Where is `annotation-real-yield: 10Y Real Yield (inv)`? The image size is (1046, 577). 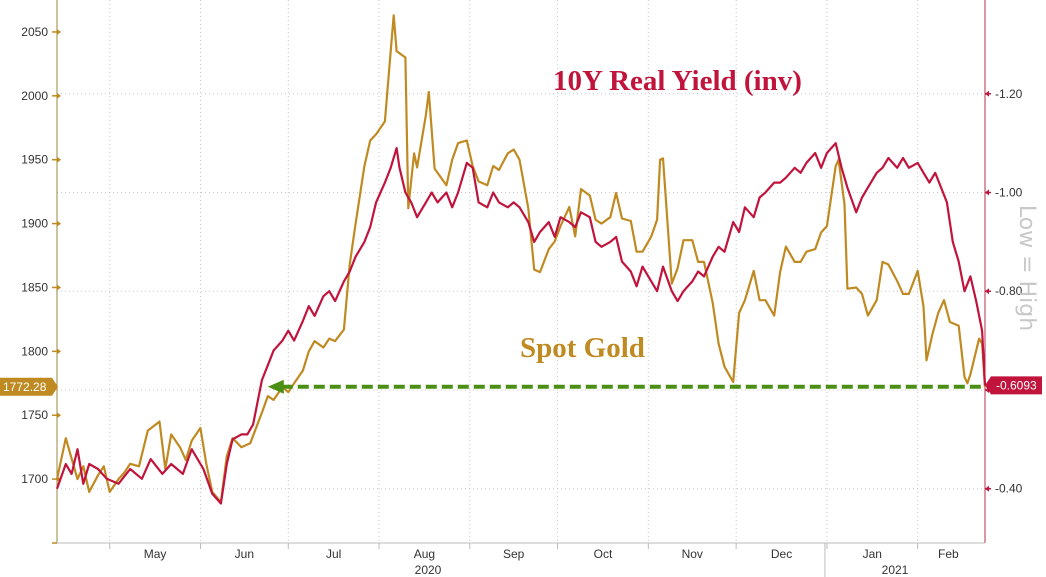
annotation-real-yield: 10Y Real Yield (inv) is located at coordinates (677, 81).